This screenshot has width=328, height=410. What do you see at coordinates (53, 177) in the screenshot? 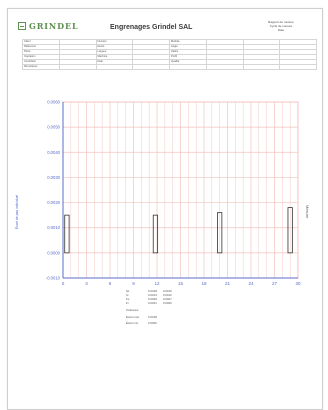
I see `y-tick-label: 0.0030` at bounding box center [53, 177].